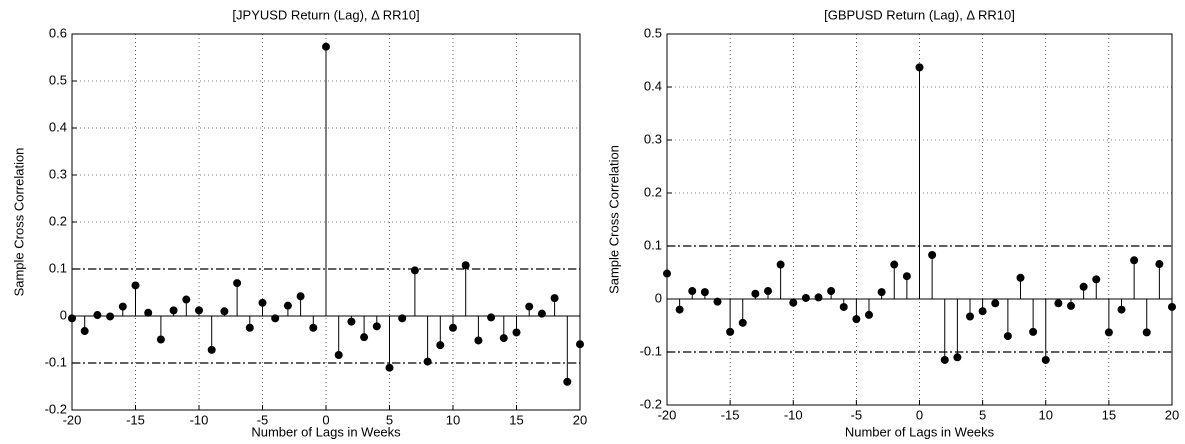  I want to click on y-tick-label: 0.6, so click(58, 32).